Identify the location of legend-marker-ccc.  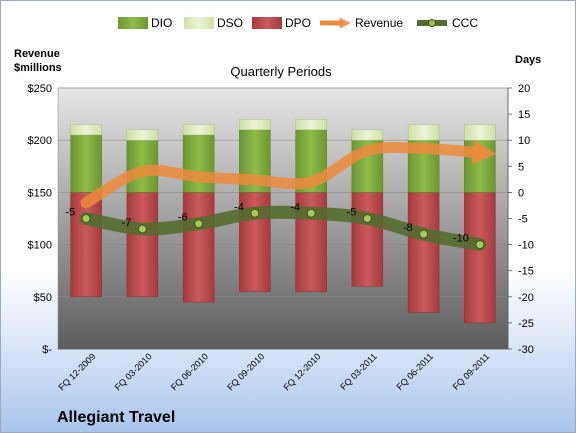
(432, 23).